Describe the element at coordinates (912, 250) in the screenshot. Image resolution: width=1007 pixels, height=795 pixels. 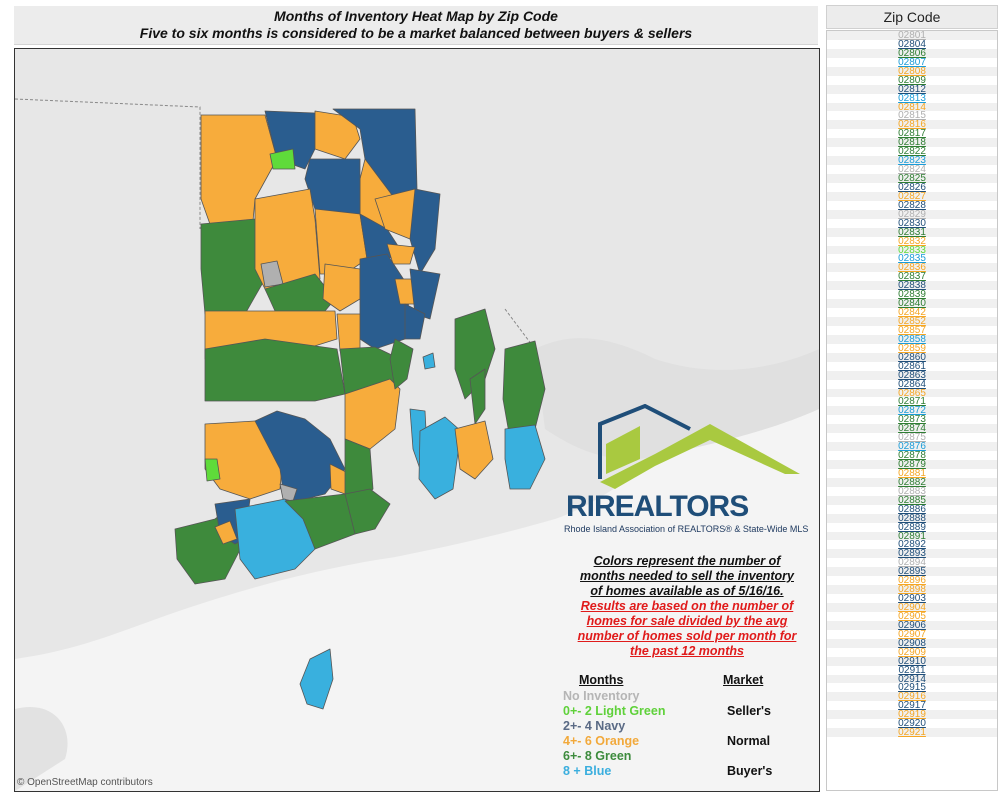
I see `zip-code-link: 02833` at that location.